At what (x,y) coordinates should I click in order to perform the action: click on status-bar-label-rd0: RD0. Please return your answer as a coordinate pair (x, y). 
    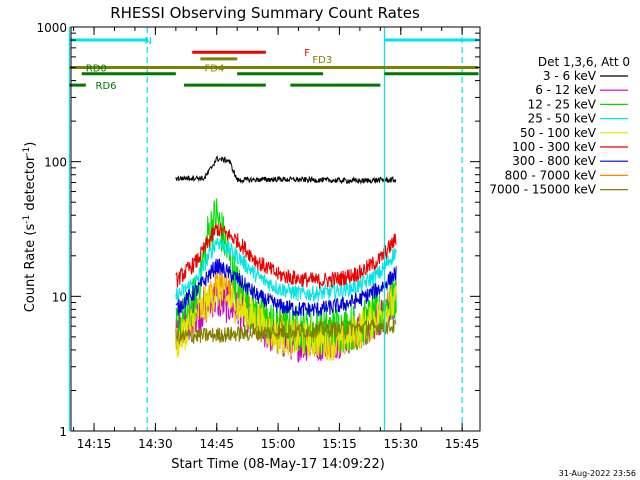
    Looking at the image, I should click on (96, 69).